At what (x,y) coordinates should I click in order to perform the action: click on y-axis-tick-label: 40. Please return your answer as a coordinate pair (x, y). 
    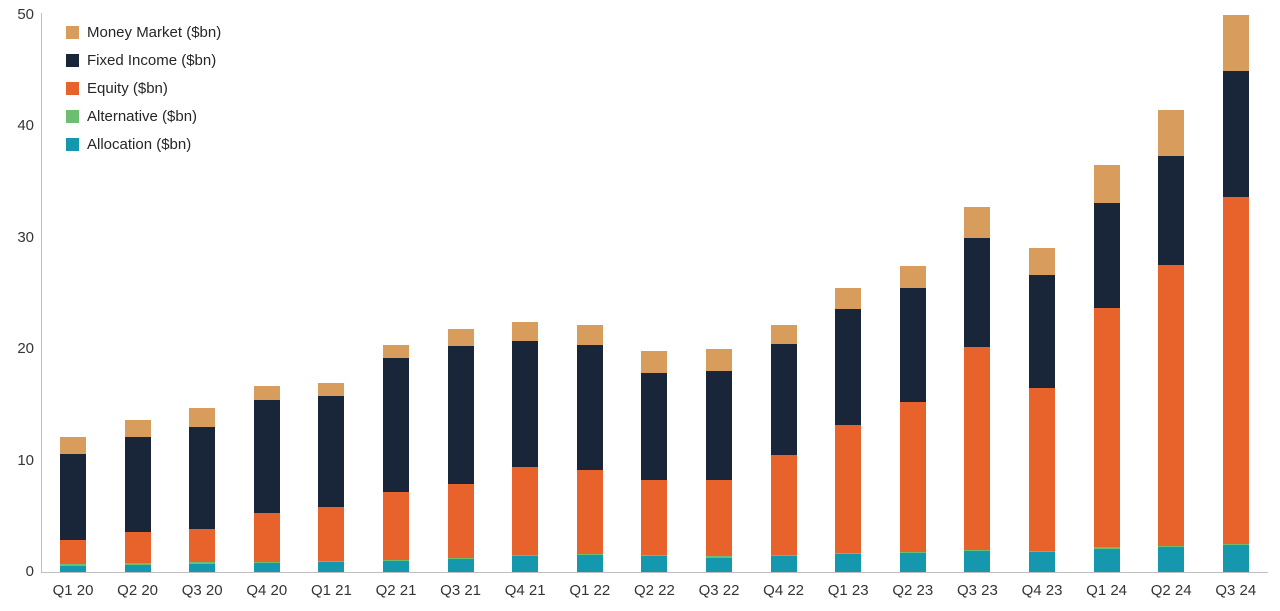
    Looking at the image, I should click on (25, 126).